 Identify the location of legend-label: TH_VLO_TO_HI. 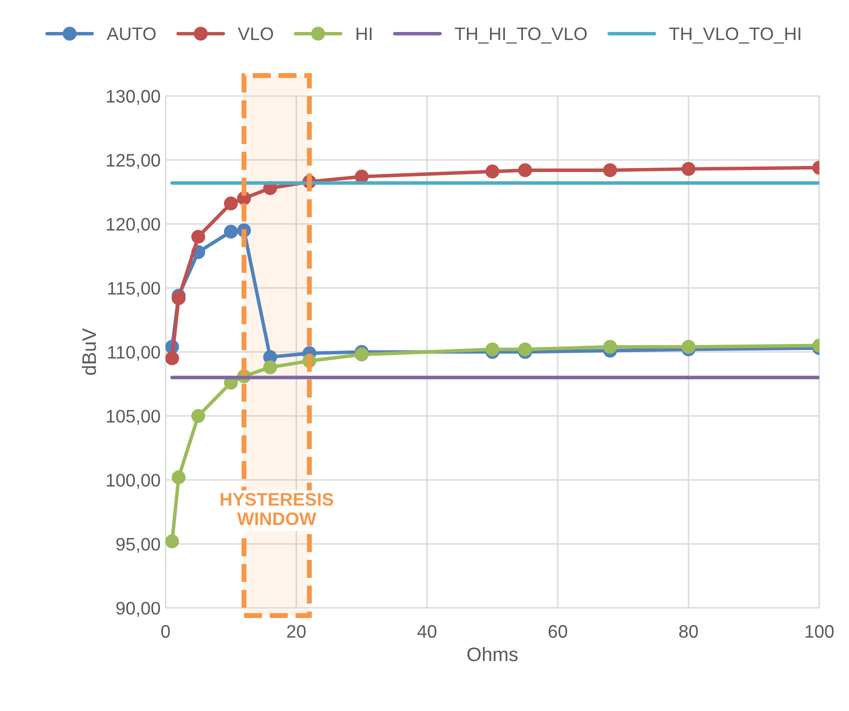
(734, 35).